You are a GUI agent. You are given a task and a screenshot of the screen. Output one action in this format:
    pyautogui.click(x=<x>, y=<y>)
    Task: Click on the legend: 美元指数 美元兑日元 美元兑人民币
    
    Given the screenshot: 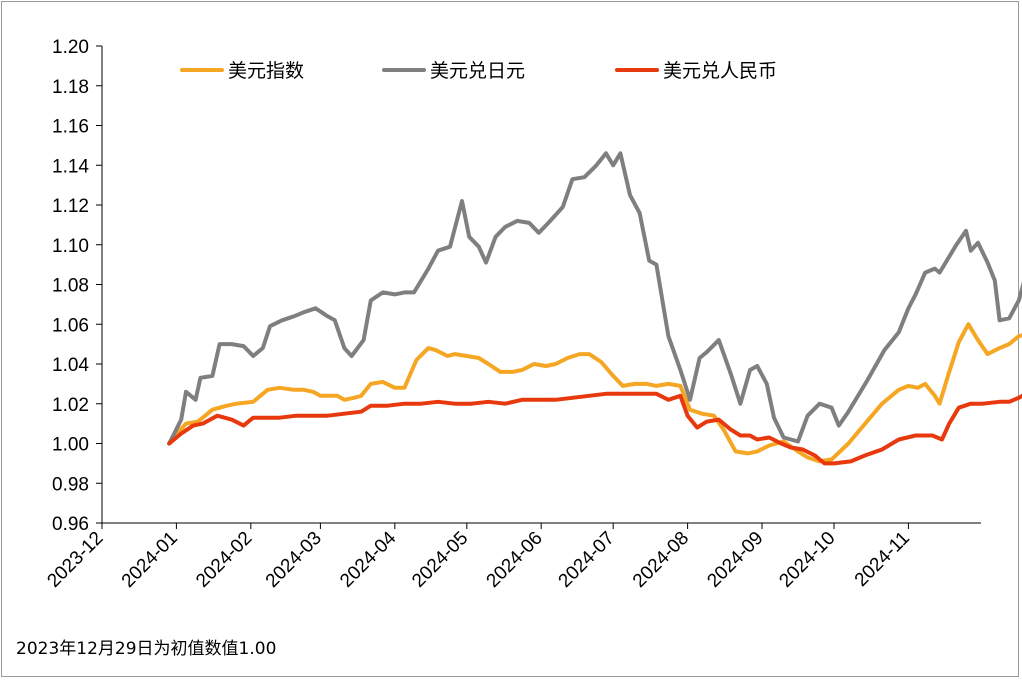 What is the action you would take?
    pyautogui.click(x=478, y=71)
    